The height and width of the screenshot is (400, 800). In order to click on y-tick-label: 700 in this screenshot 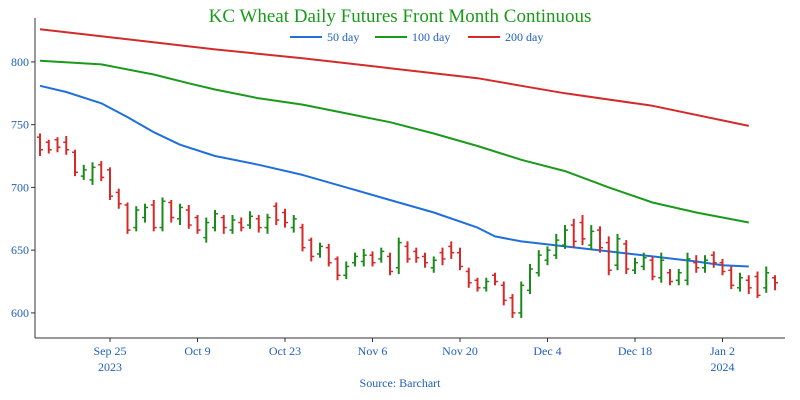, I will do `click(20, 187)`.